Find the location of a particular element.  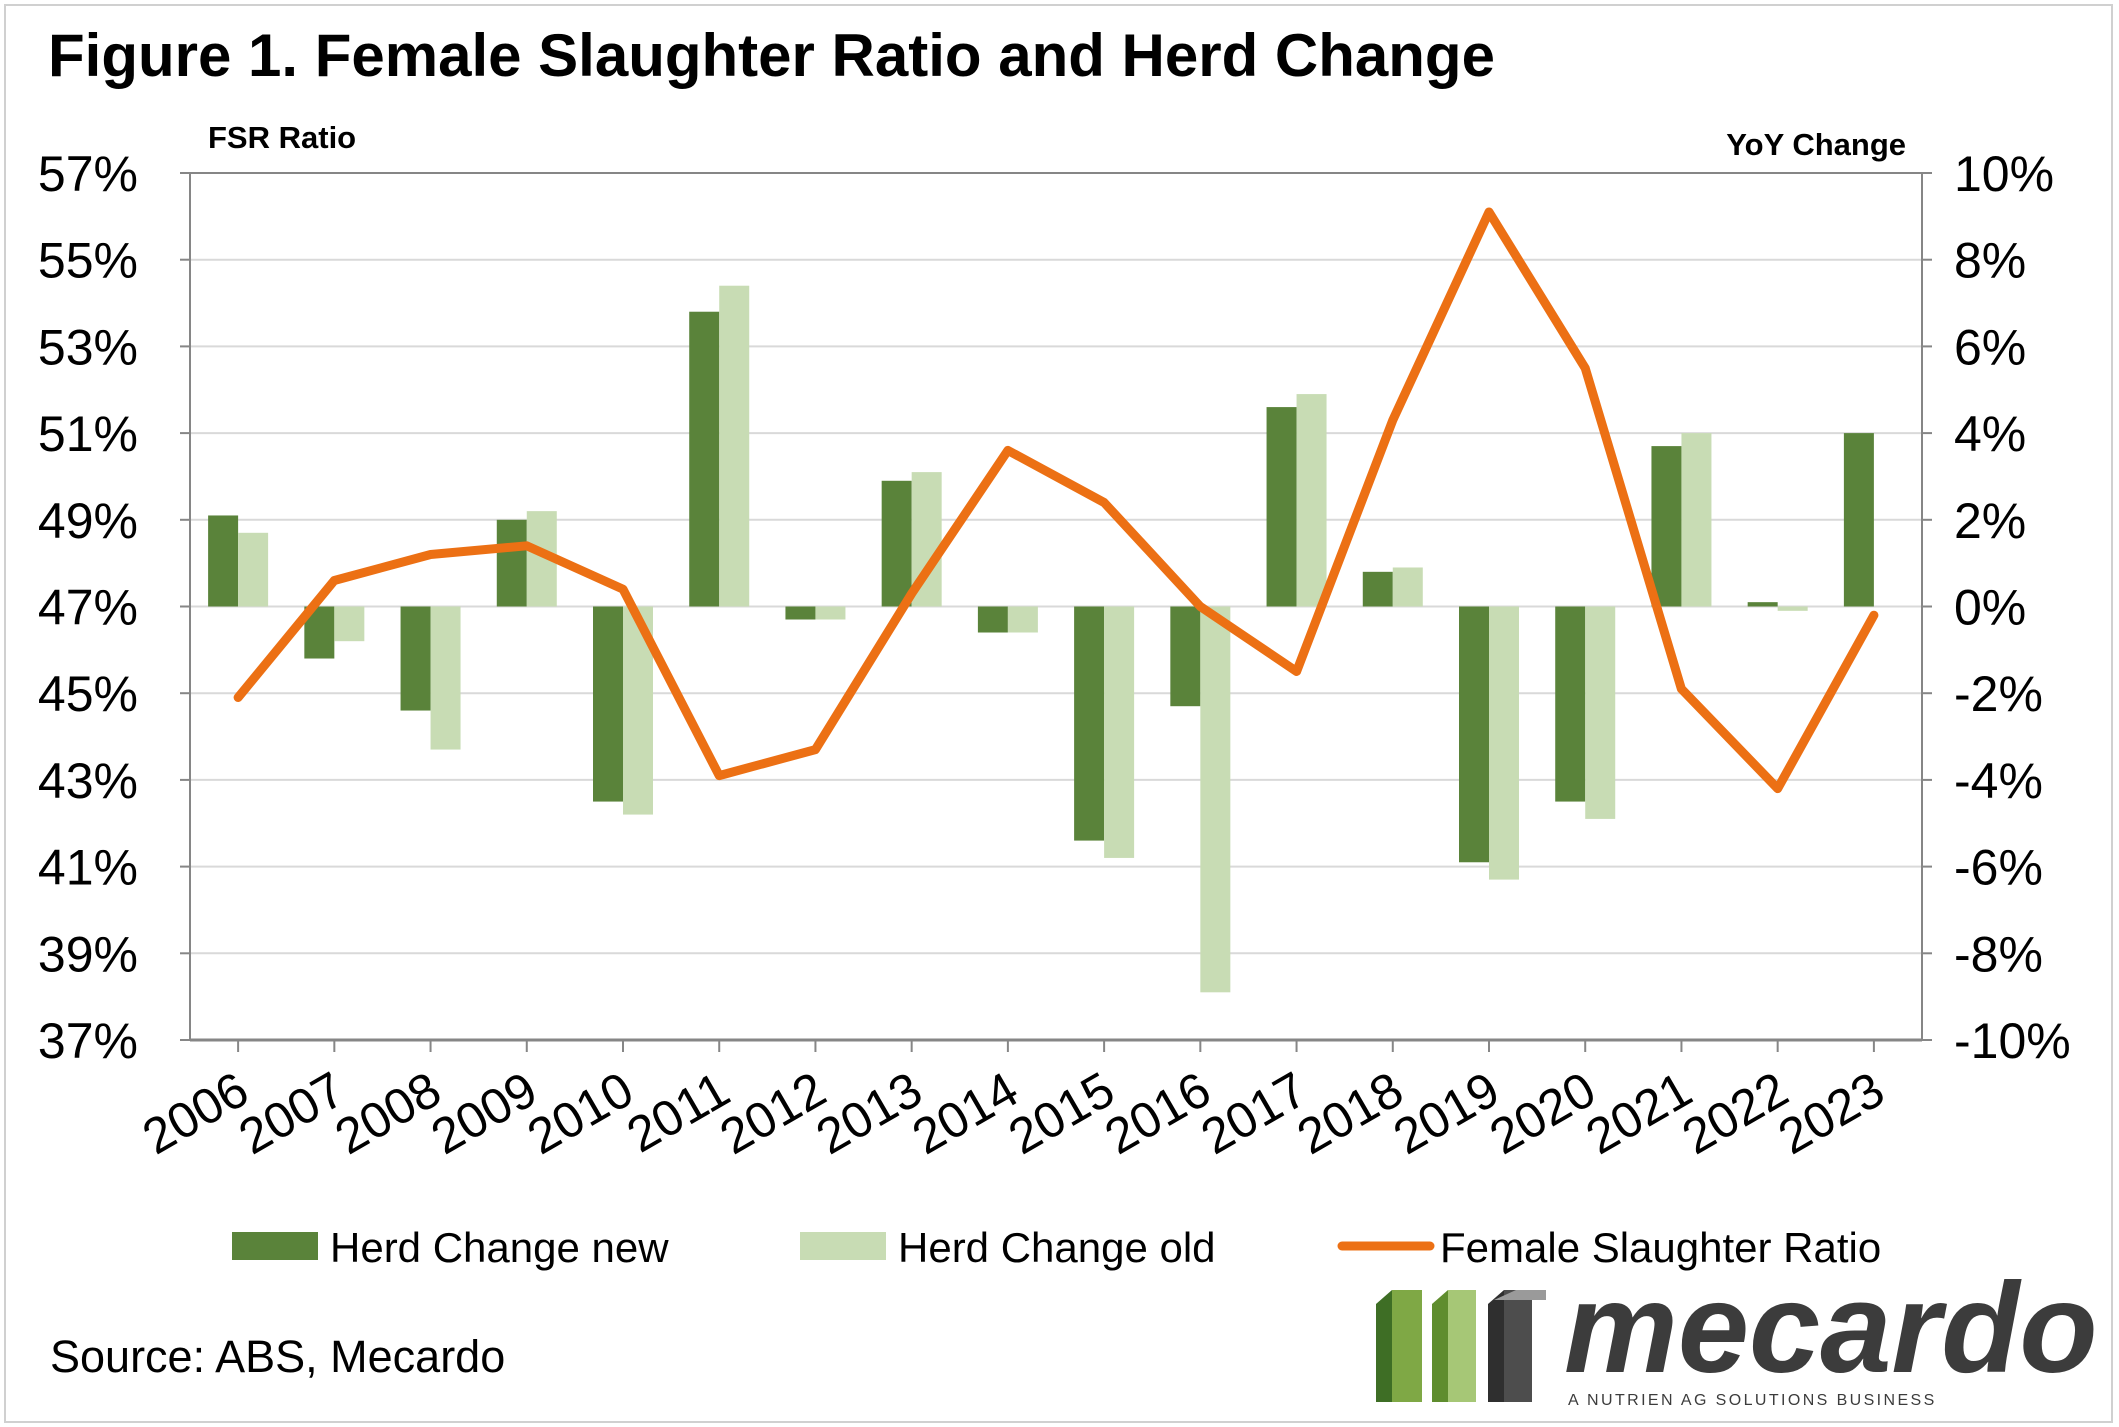

right-tick-label: 4% is located at coordinates (1990, 434).